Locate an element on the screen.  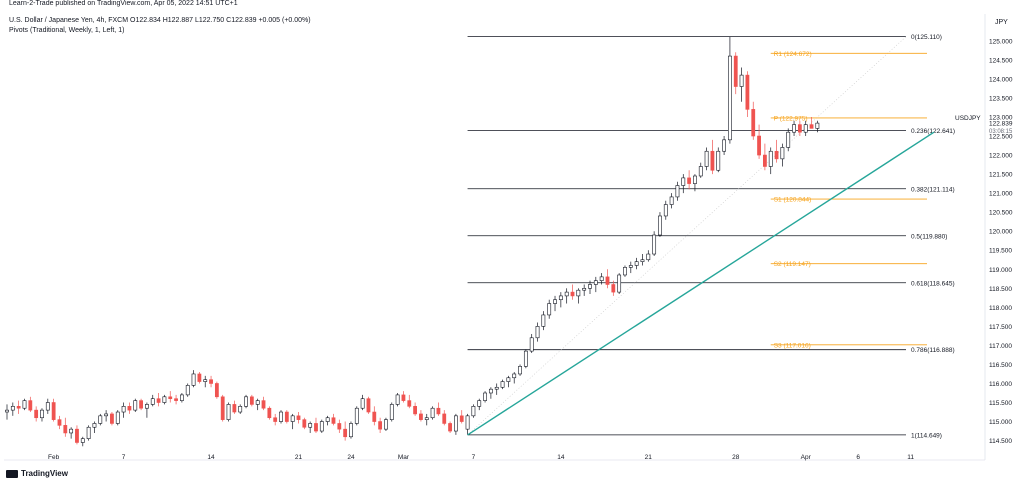
price-tick-label: 115.500 is located at coordinates (1000, 403).